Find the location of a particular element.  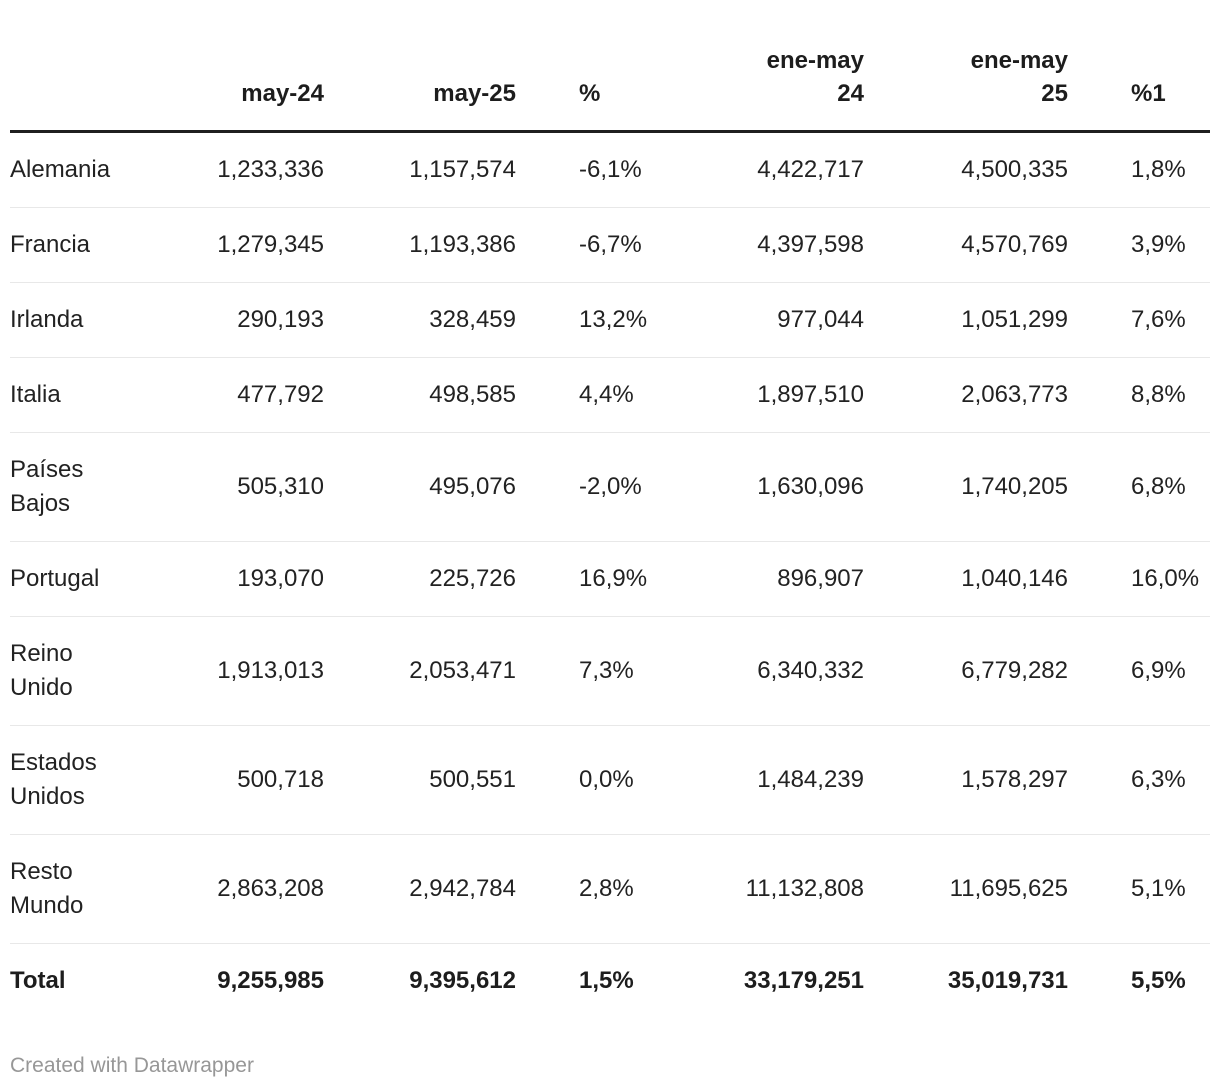

cell-may-24: 290,193 is located at coordinates (280, 319).